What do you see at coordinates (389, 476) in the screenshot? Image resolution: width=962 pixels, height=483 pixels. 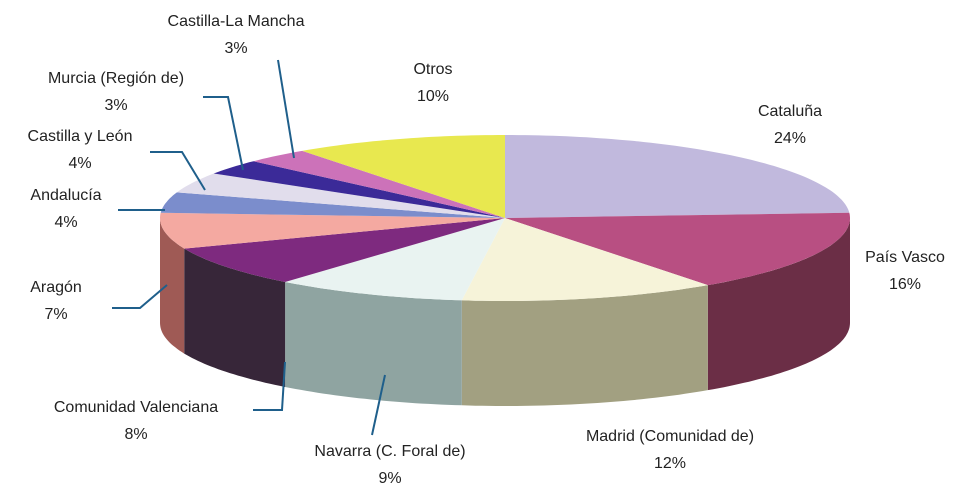 I see `slice-value-label: 9%` at bounding box center [389, 476].